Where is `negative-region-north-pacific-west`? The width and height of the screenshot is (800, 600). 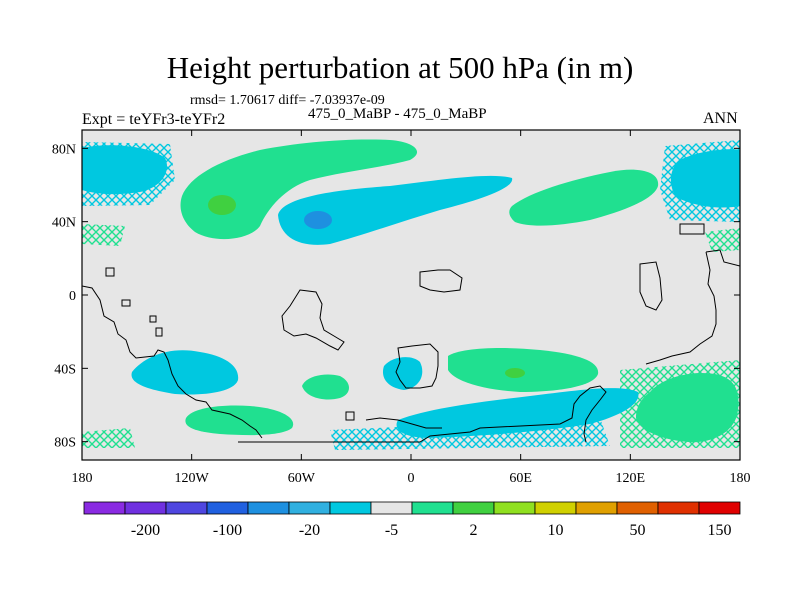
negative-region-north-pacific-west is located at coordinates (125, 170).